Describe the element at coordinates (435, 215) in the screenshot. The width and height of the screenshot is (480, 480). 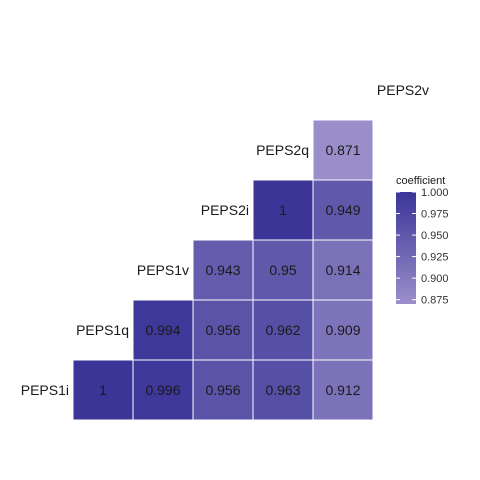
I see `legend-tick-label: 0.975` at that location.